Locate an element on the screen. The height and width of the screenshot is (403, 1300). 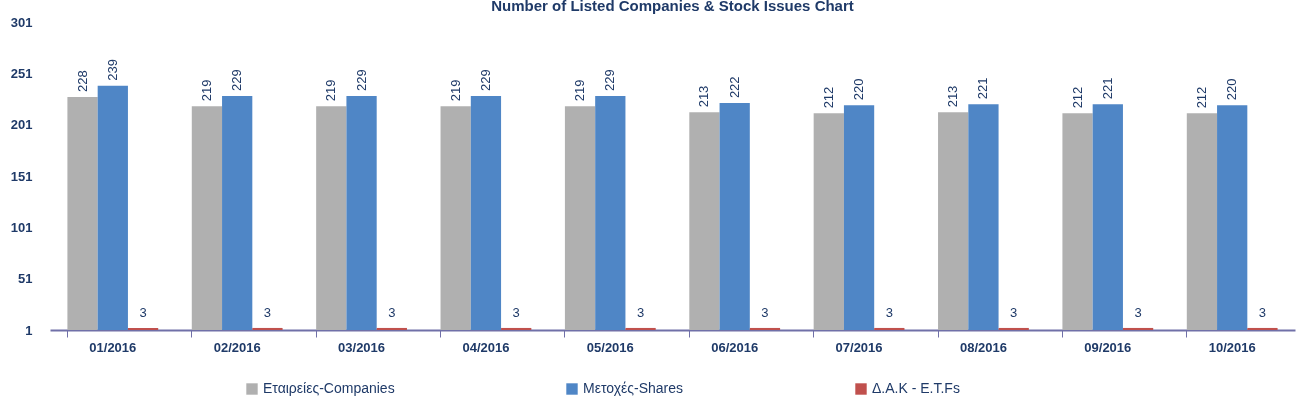
x-tick-label: 05/2016 is located at coordinates (610, 347).